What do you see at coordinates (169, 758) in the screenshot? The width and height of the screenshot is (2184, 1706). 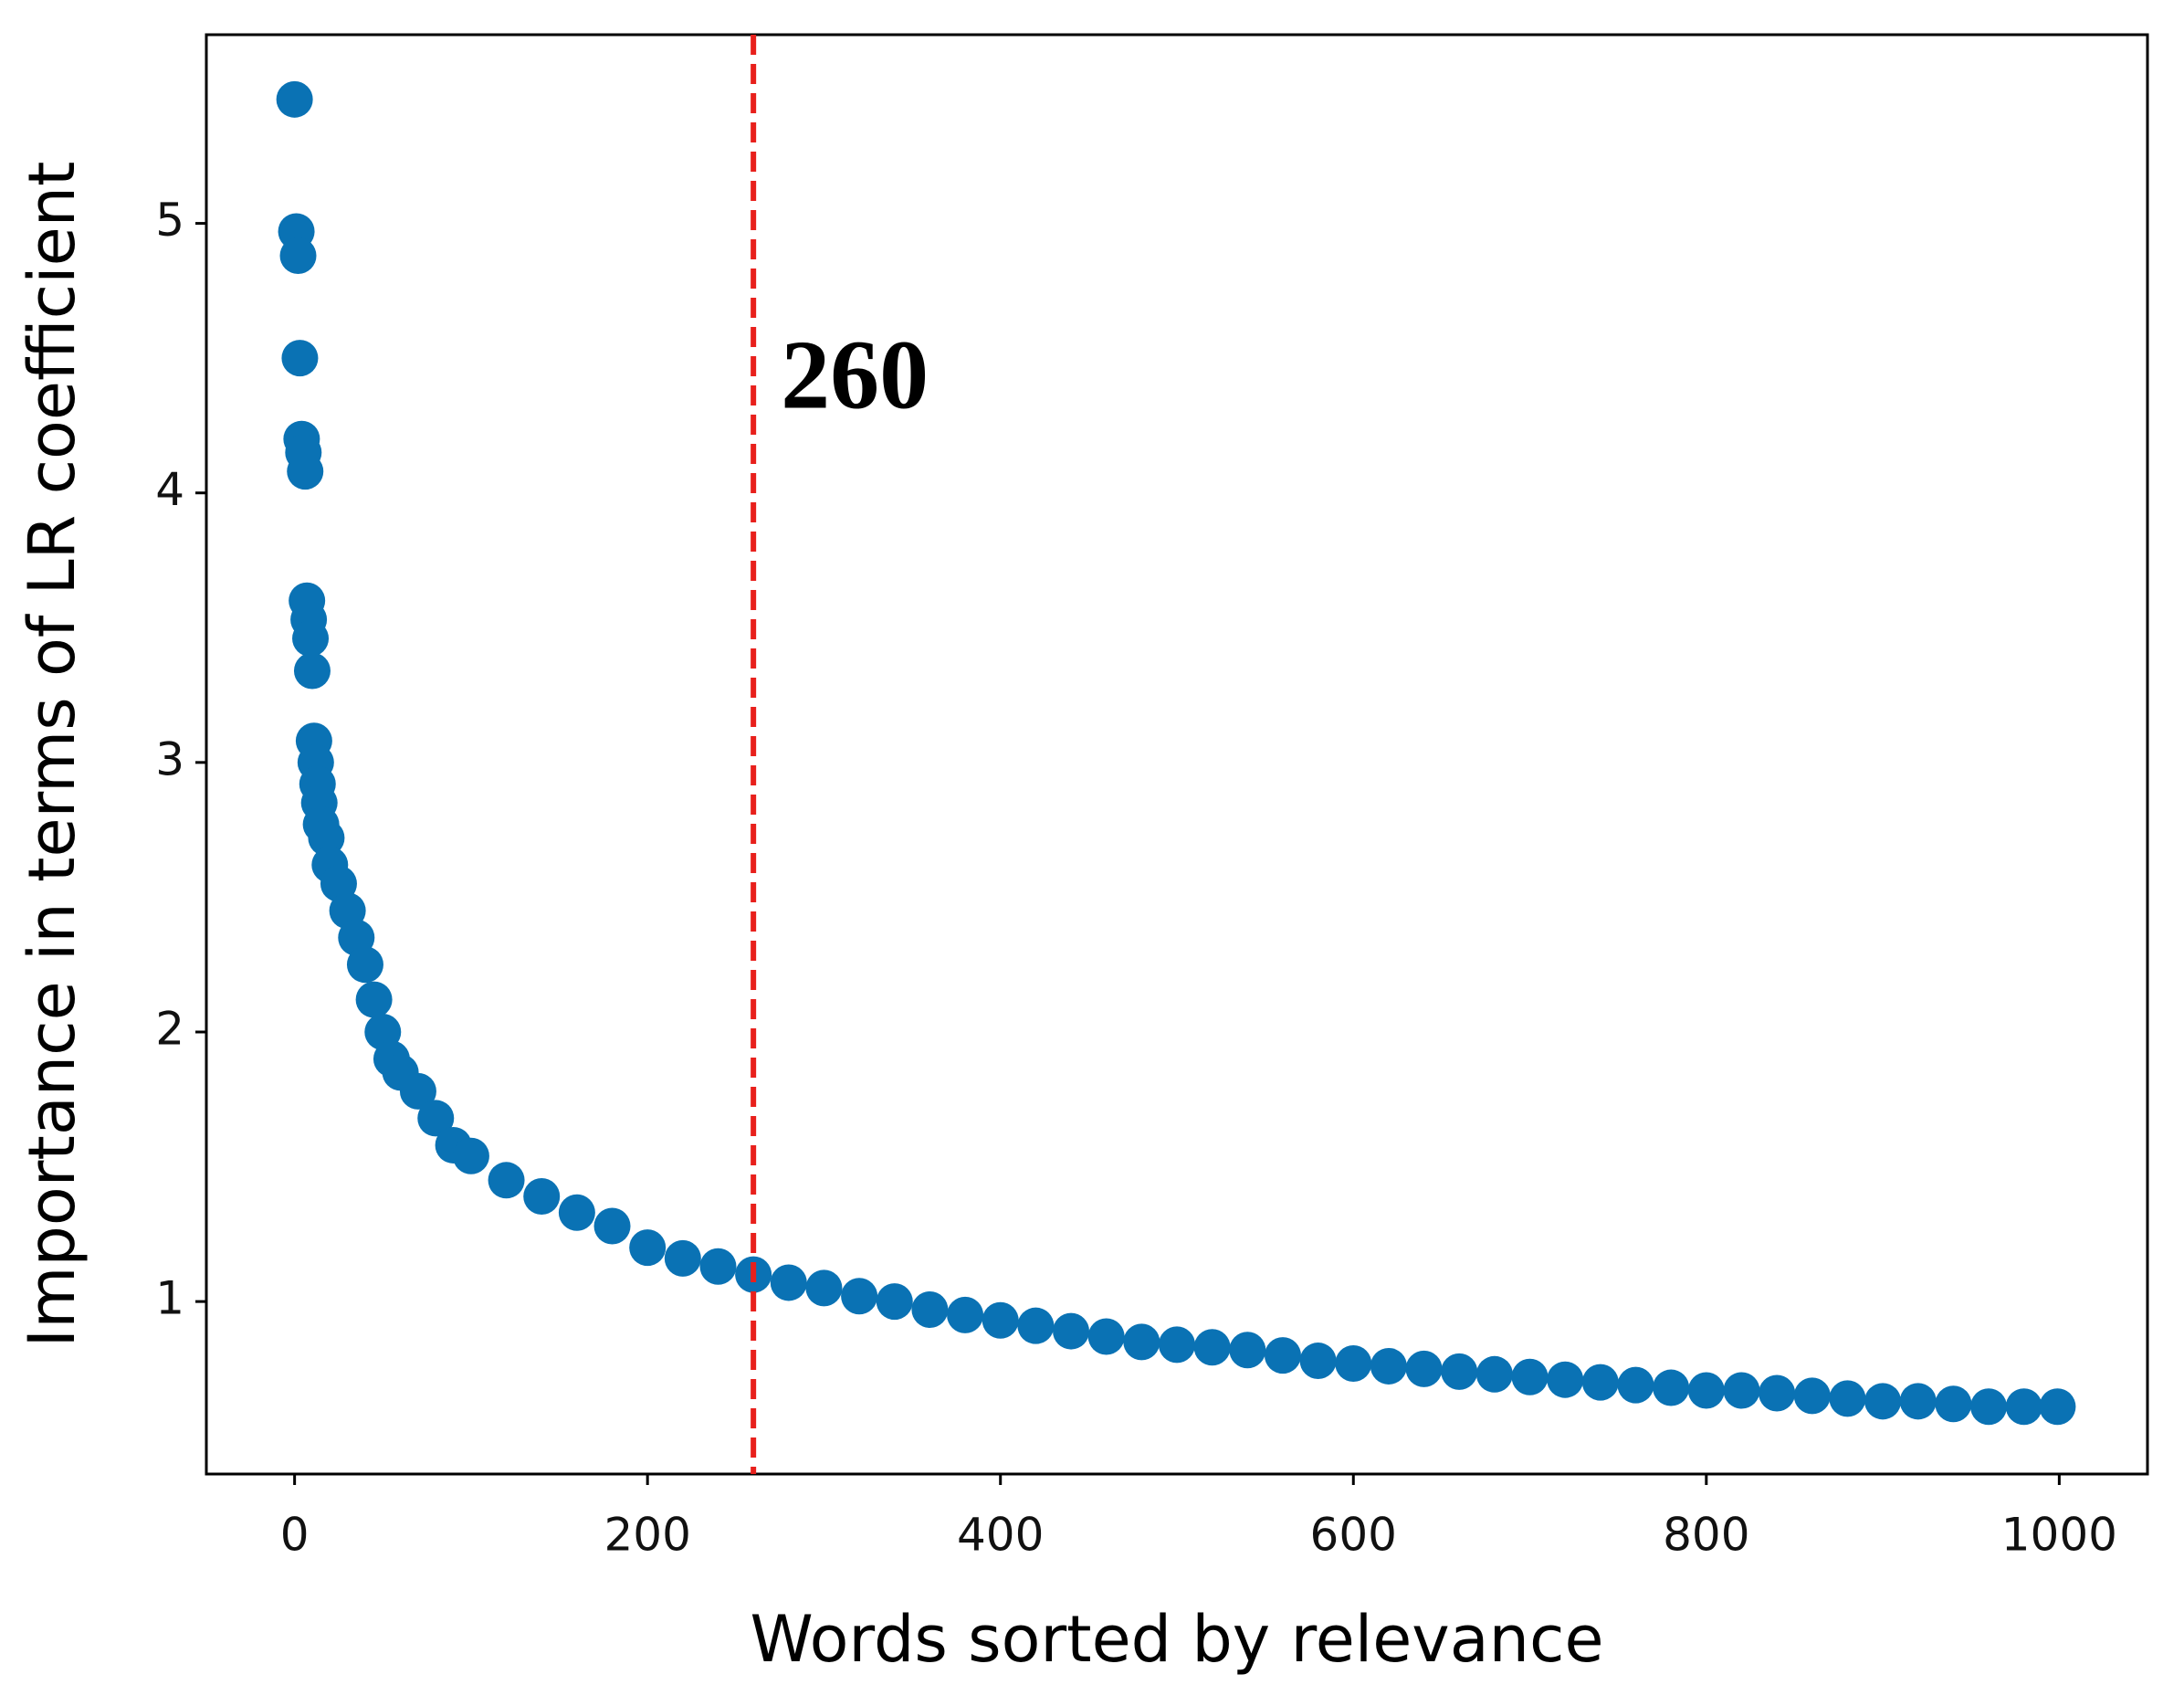 I see `y-tick-label: 3` at bounding box center [169, 758].